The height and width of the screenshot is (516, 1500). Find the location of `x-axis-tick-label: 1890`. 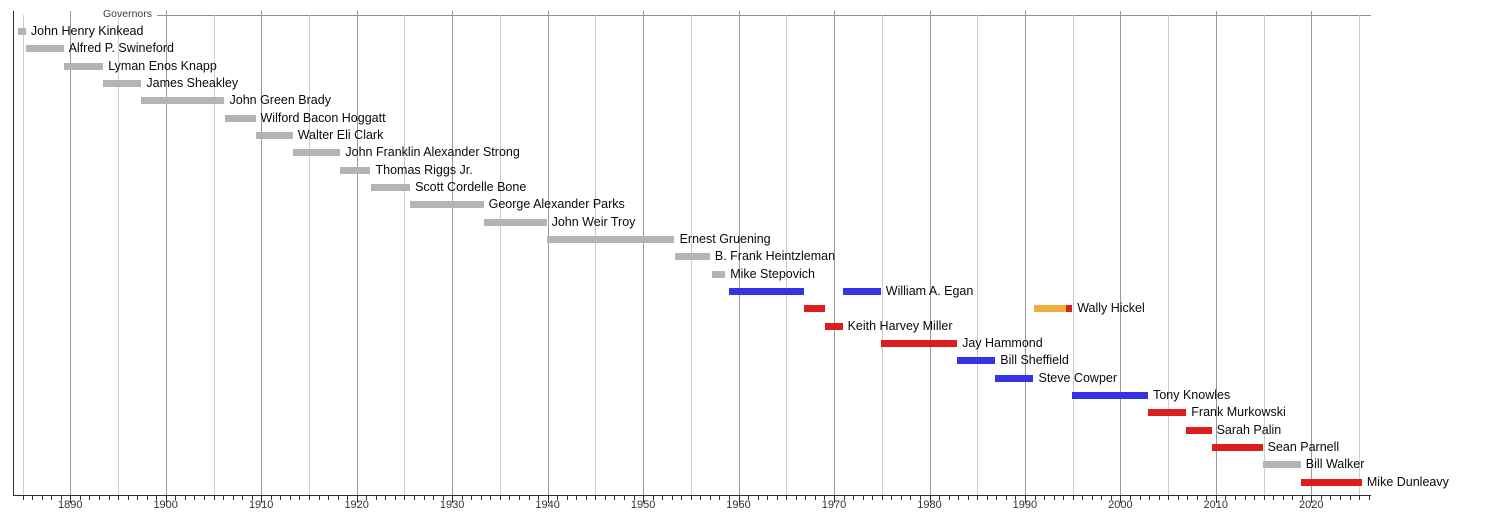

x-axis-tick-label: 1890 is located at coordinates (70, 505).